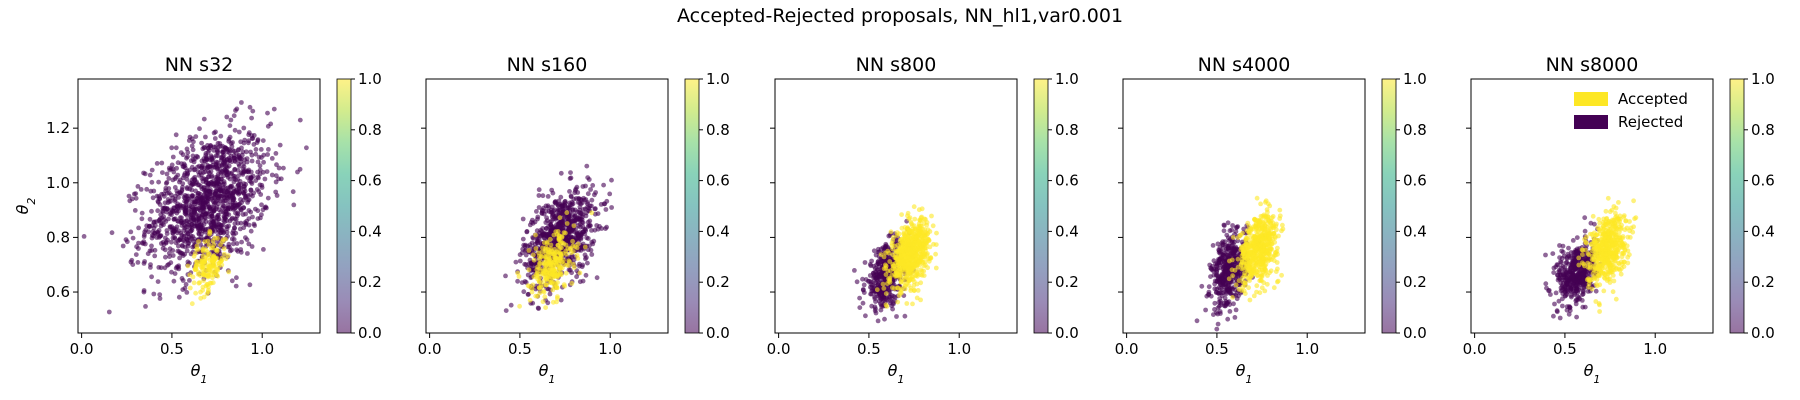 This screenshot has width=1800, height=400. What do you see at coordinates (547, 373) in the screenshot?
I see `x-axis-label: θ1` at bounding box center [547, 373].